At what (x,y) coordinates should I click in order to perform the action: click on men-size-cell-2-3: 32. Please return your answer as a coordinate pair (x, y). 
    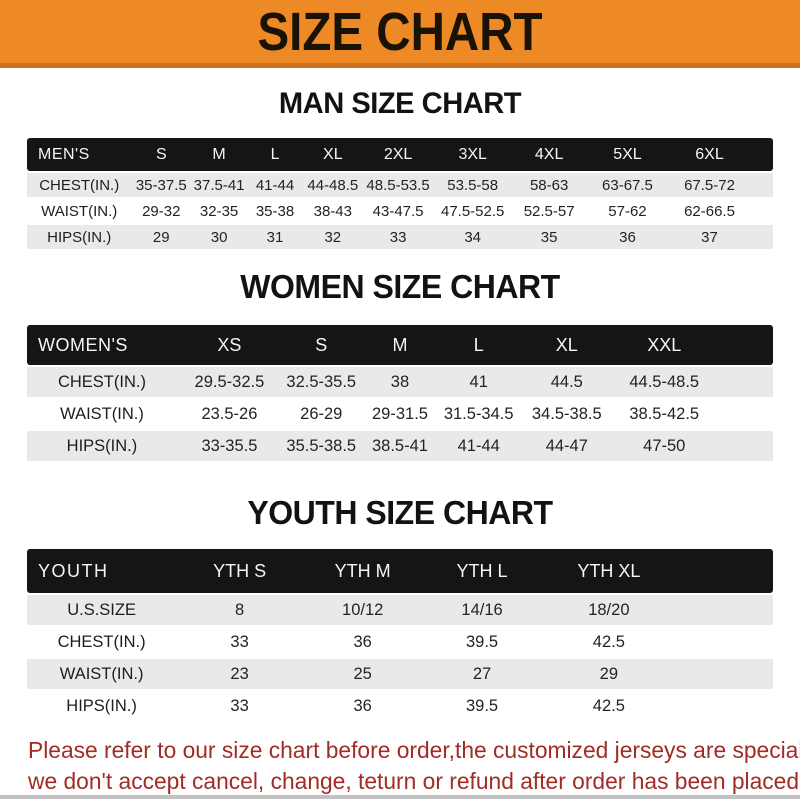
    Looking at the image, I should click on (332, 237).